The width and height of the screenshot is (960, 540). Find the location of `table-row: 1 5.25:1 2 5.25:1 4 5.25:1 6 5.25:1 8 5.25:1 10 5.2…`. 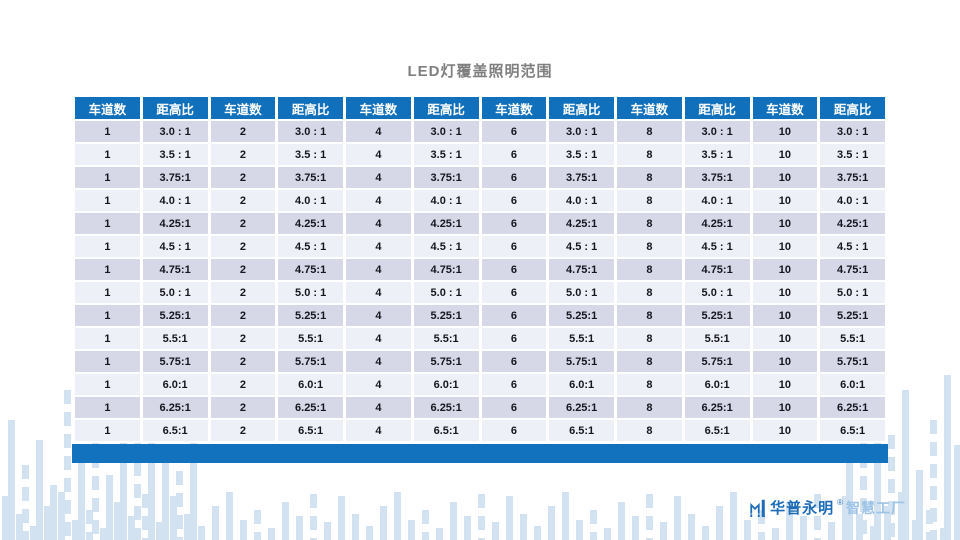

table-row: 1 5.25:1 2 5.25:1 4 5.25:1 6 5.25:1 8 5.25:1 10 5.2… is located at coordinates (480, 315).